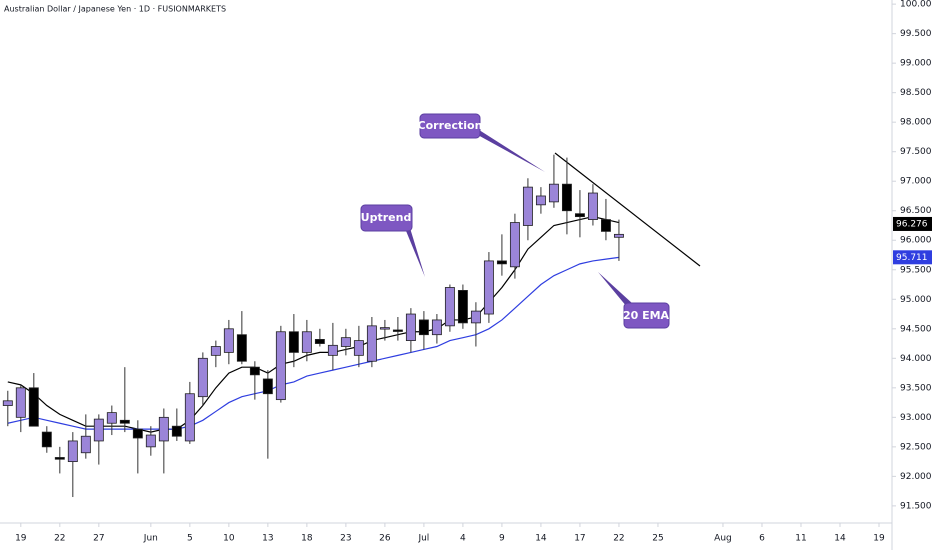  What do you see at coordinates (723, 539) in the screenshot?
I see `x-tick-label: Aug` at bounding box center [723, 539].